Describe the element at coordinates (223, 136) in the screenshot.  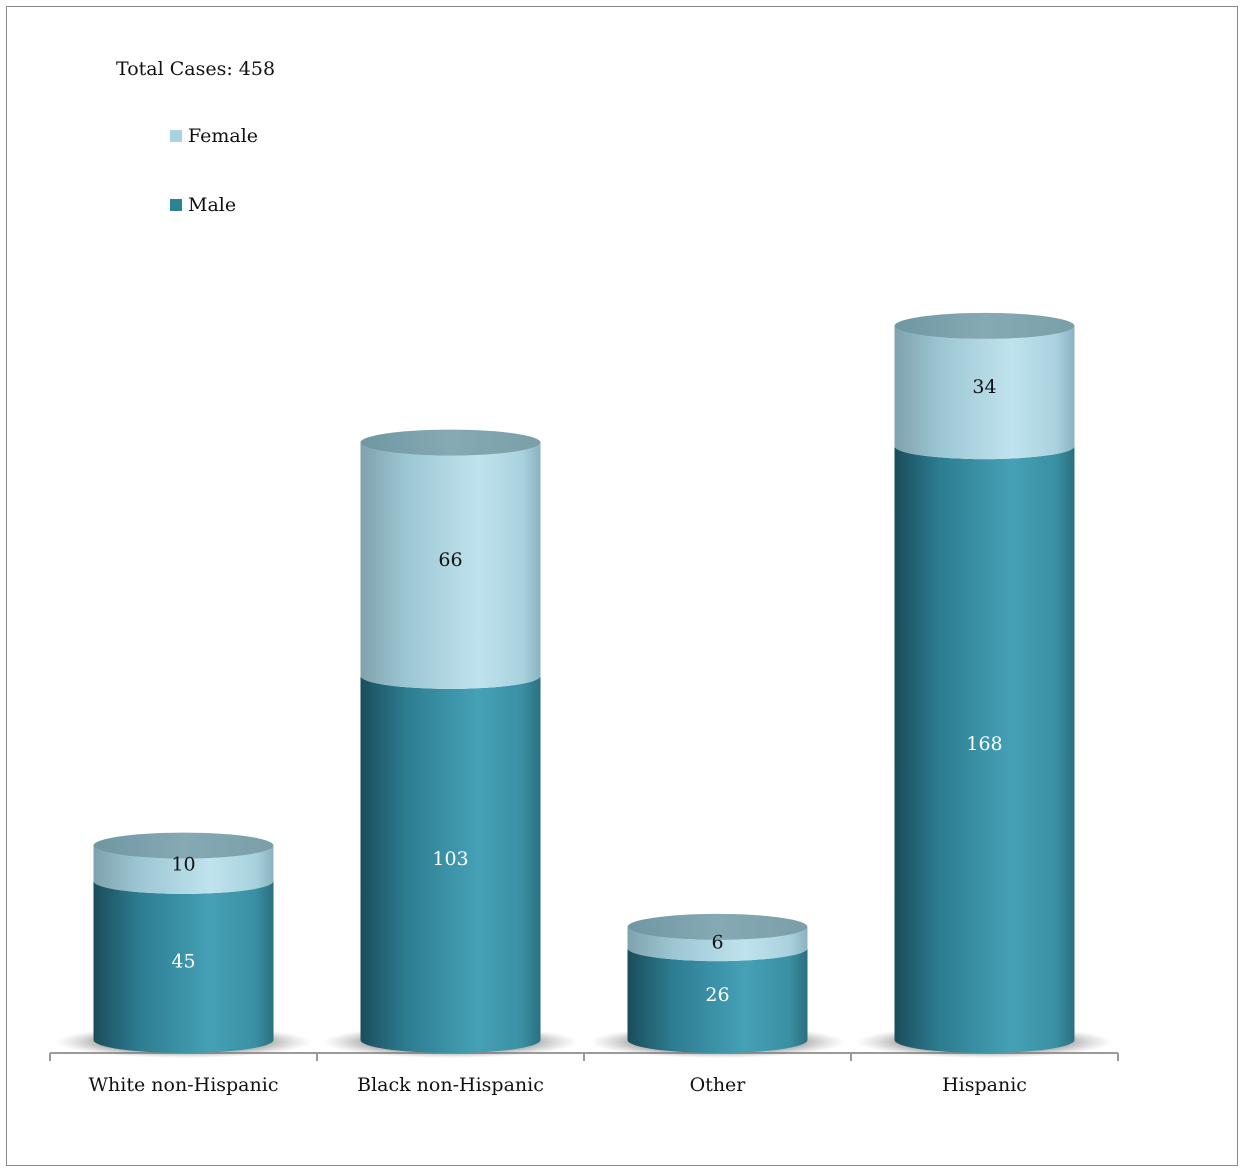
I see `legend-label-female: Female` at that location.